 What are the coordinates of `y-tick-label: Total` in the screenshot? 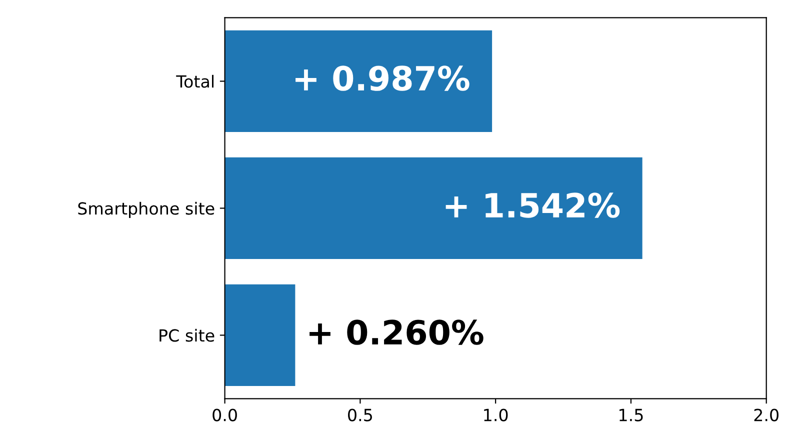 It's located at (195, 81).